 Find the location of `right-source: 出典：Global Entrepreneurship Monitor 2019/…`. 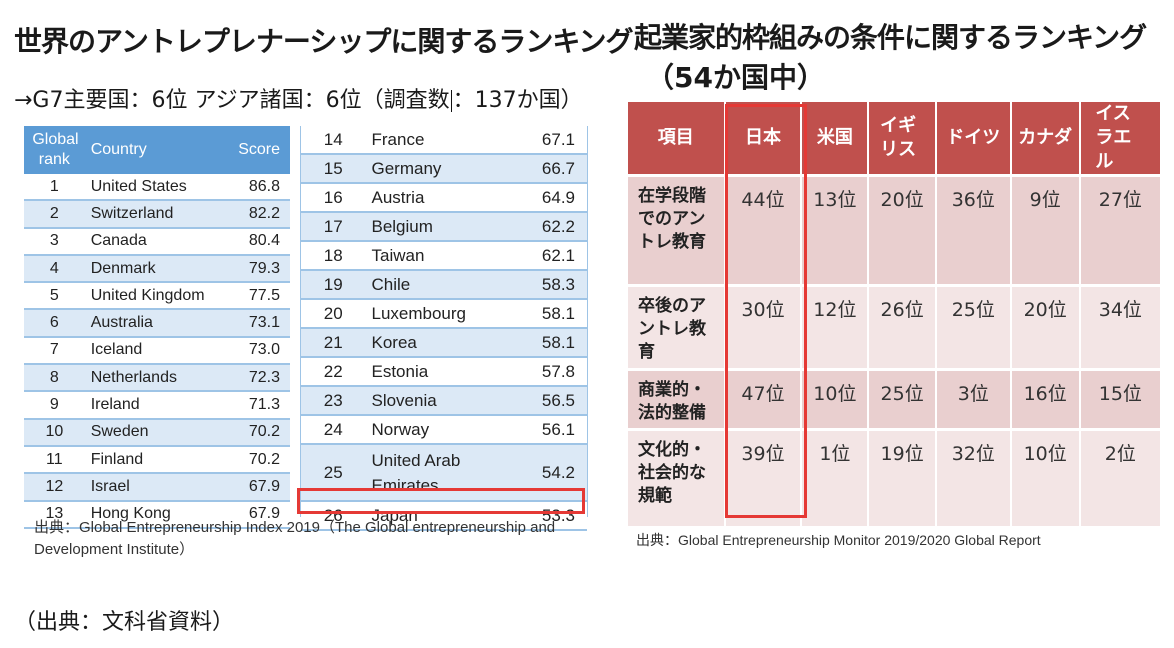

right-source: 出典：Global Entrepreneurship Monitor 2019/… is located at coordinates (838, 540).